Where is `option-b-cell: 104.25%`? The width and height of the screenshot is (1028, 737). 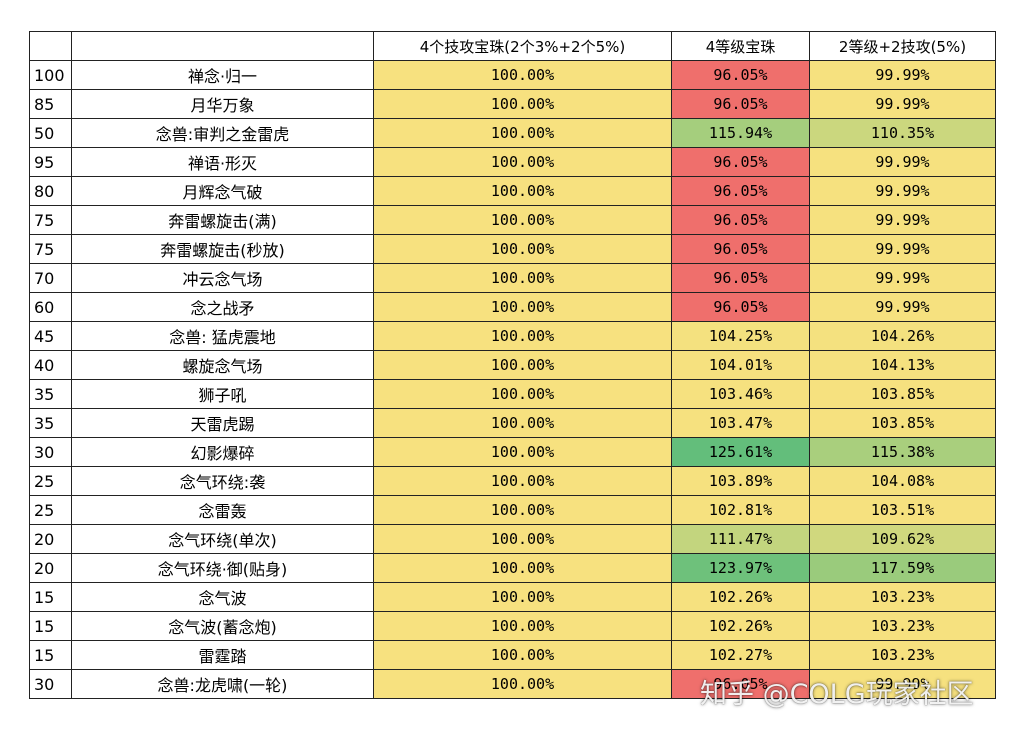 option-b-cell: 104.25% is located at coordinates (740, 336).